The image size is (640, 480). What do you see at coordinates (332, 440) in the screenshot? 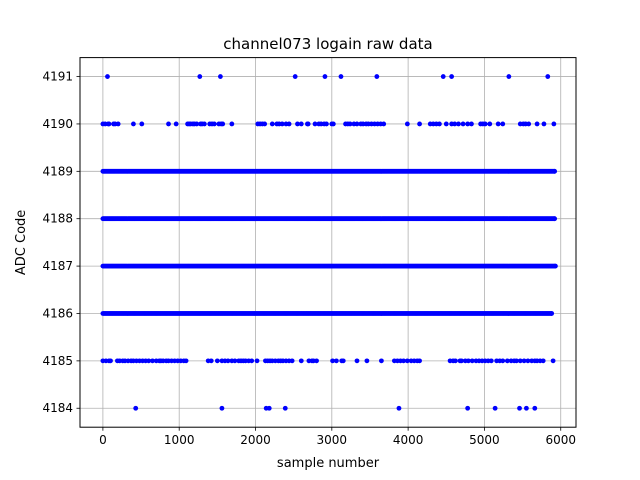
I see `x-tick-label: 3000` at bounding box center [332, 440].